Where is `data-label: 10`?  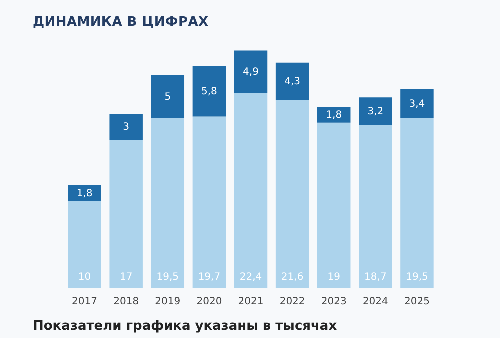
data-label: 10 is located at coordinates (85, 277).